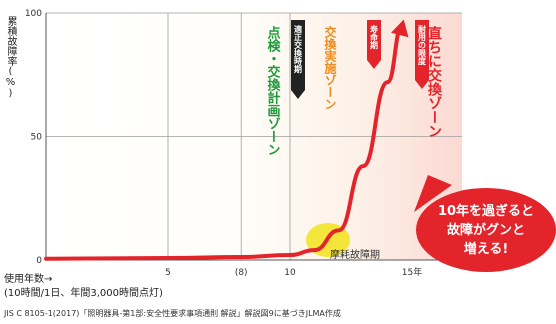 The height and width of the screenshot is (324, 556). I want to click on marker-2: 耐用の限度, so click(422, 54).